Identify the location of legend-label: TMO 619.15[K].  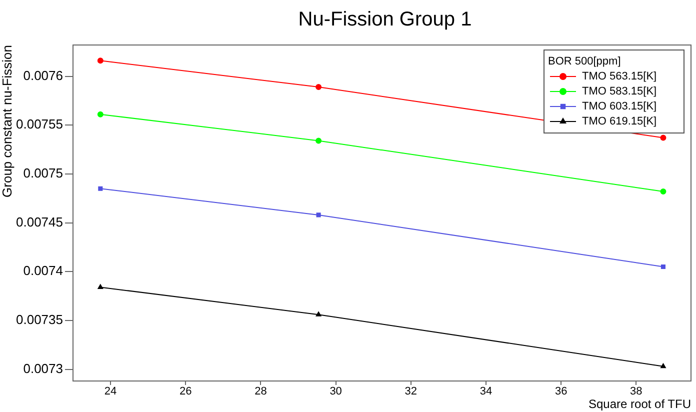
(619, 122).